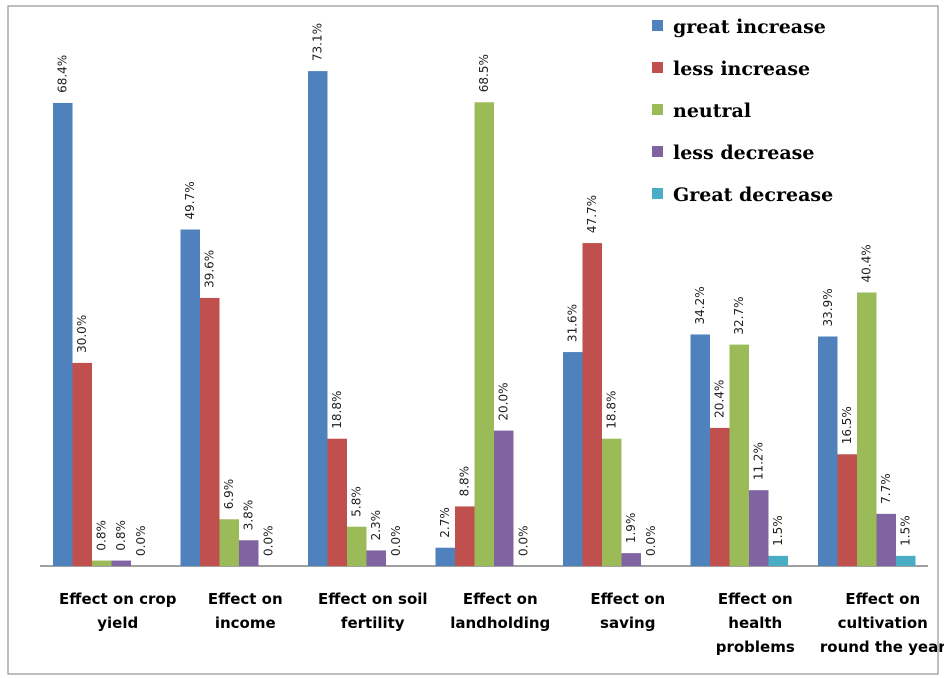 The width and height of the screenshot is (944, 678). I want to click on bar-2-neutral, so click(229, 542).